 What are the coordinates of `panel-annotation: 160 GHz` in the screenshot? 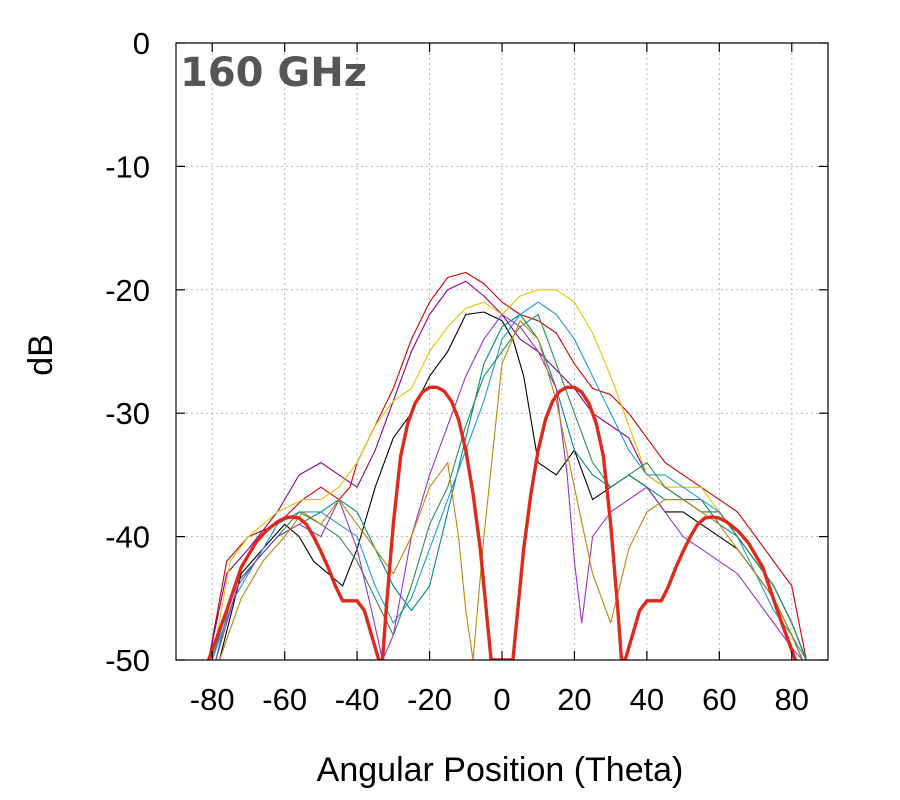 It's located at (273, 73).